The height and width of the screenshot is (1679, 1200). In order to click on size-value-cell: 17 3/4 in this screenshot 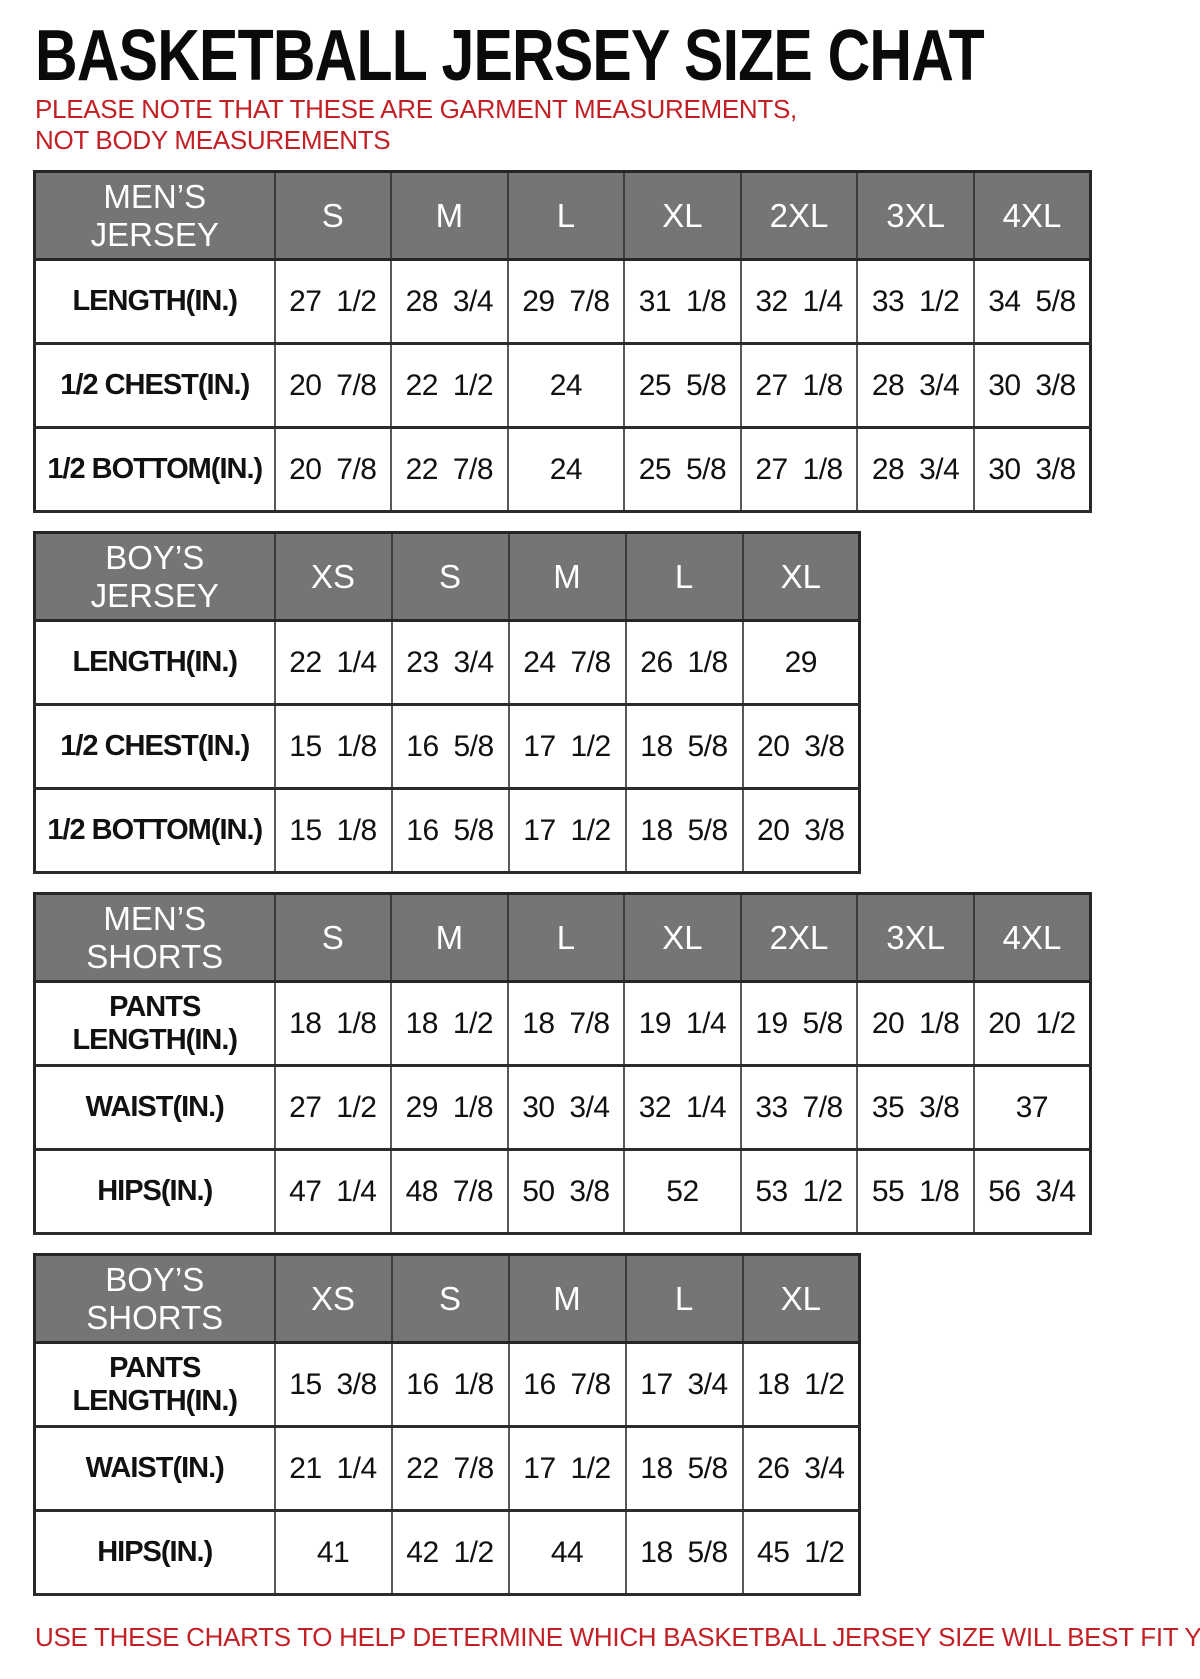, I will do `click(684, 1385)`.